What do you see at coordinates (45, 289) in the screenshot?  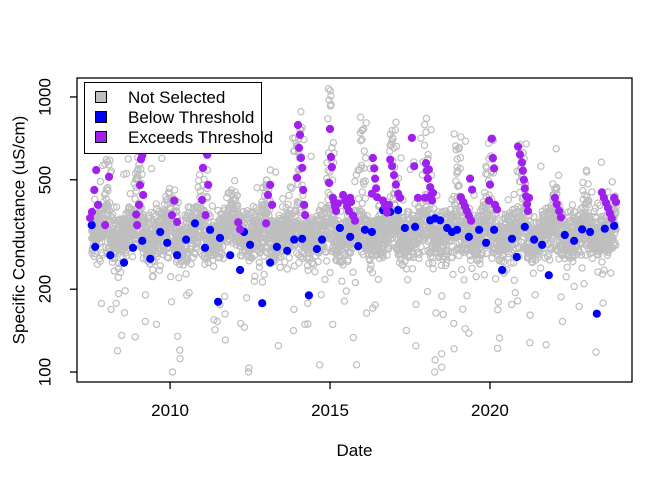 I see `y-tick-label: 200` at bounding box center [45, 289].